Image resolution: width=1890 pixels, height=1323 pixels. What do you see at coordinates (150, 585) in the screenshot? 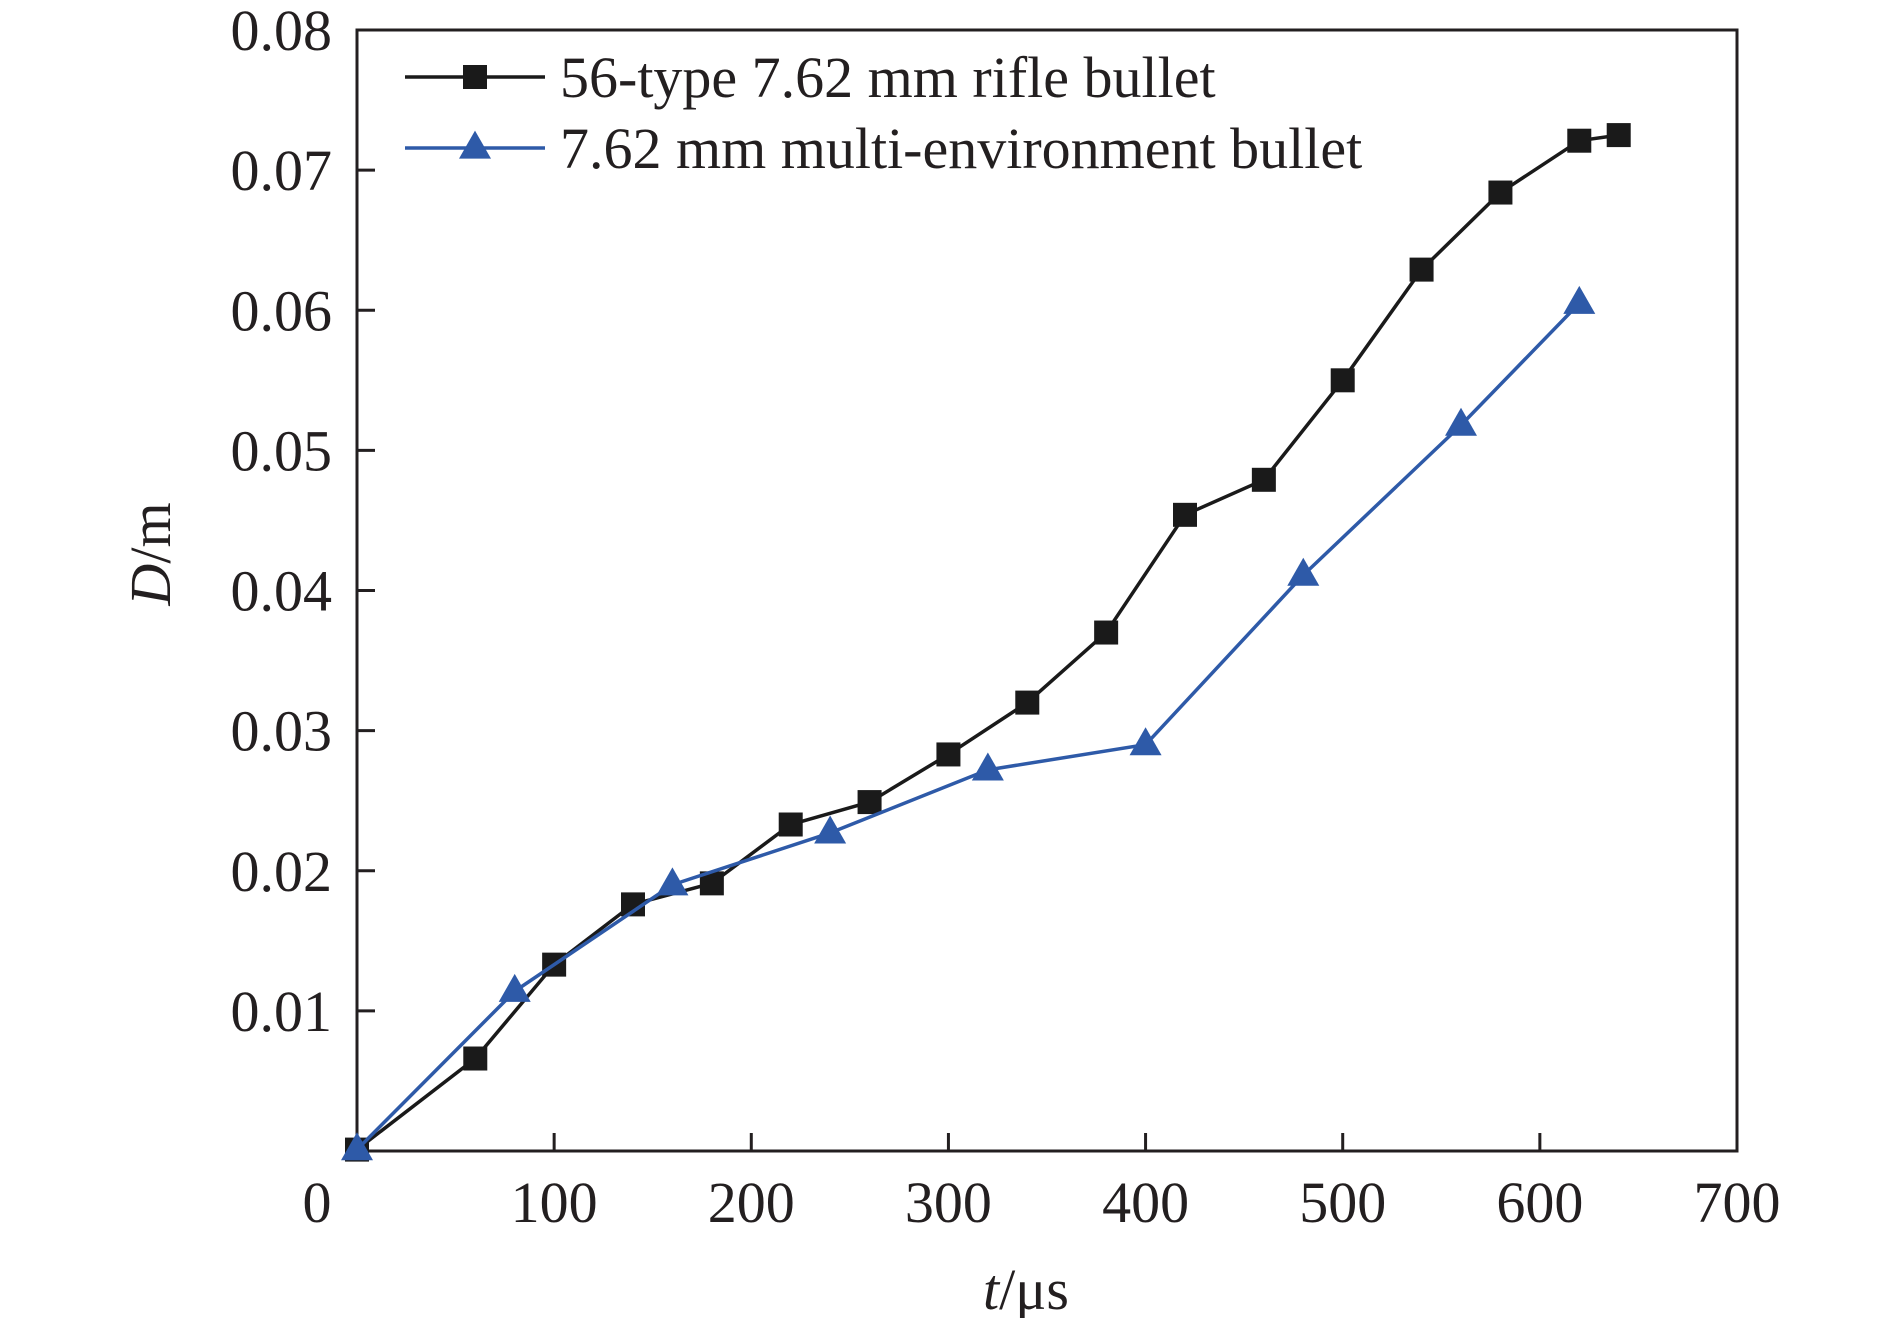
I see `y-axis-symbol: D` at bounding box center [150, 585].